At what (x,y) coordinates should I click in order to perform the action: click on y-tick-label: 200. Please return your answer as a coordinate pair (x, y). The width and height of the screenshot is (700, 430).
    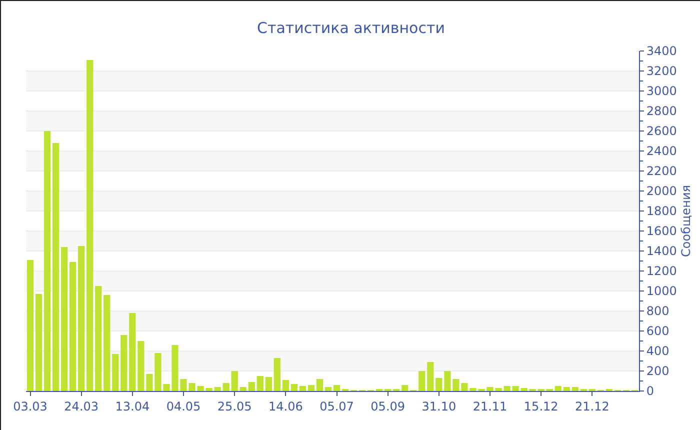
    Looking at the image, I should click on (658, 371).